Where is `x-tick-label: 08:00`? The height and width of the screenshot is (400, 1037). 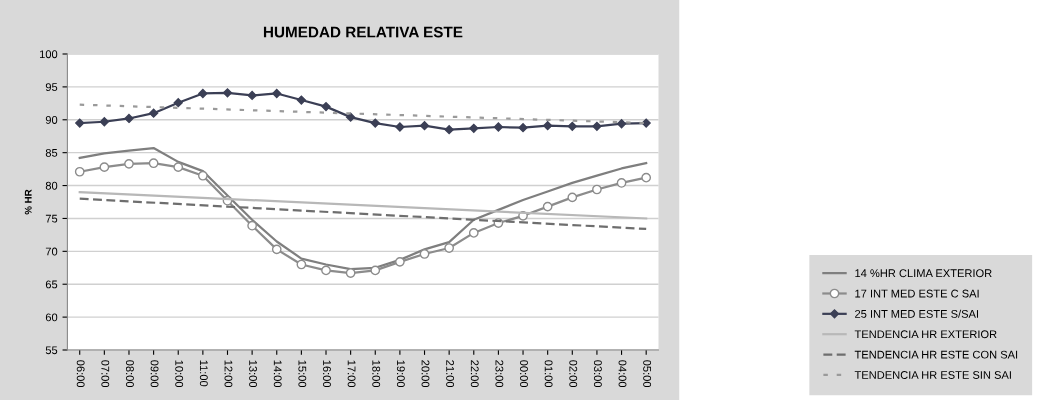
x-tick-label: 08:00 is located at coordinates (129, 374).